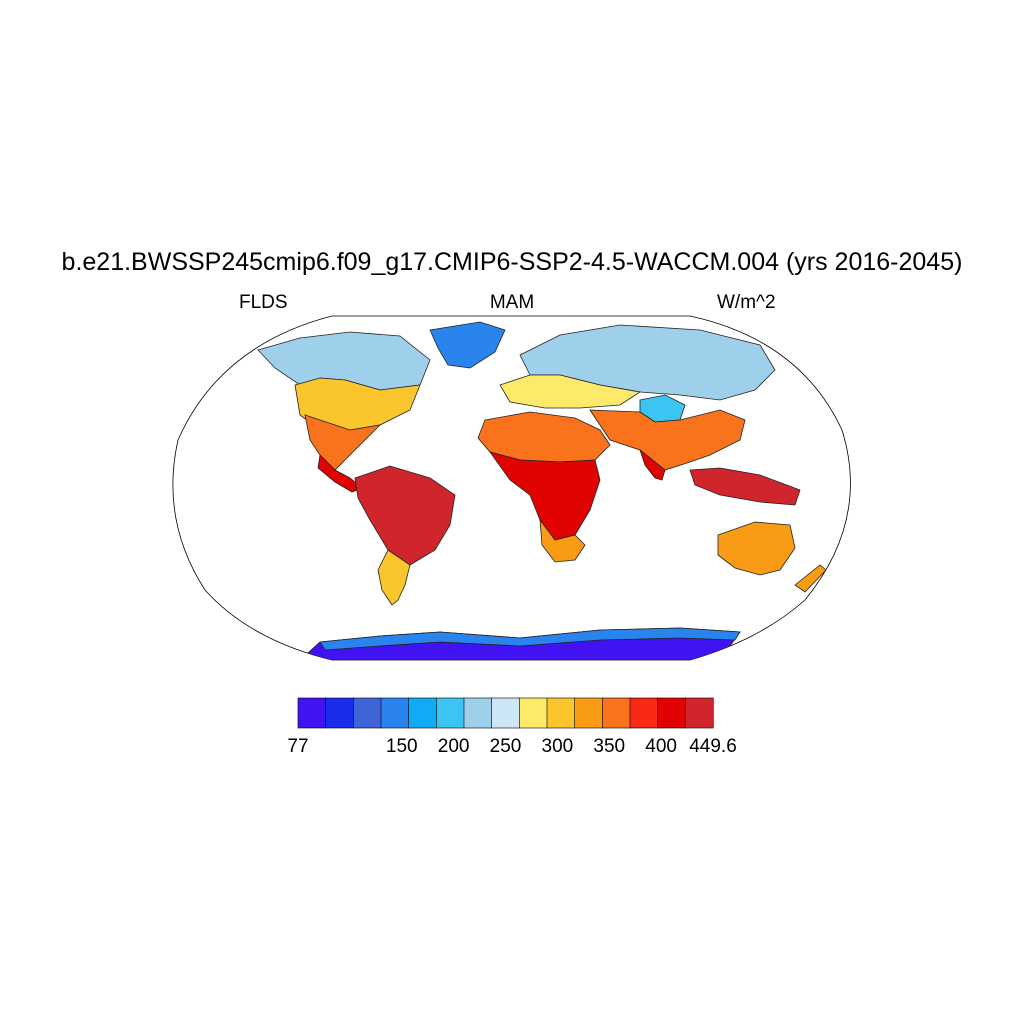  Describe the element at coordinates (745, 486) in the screenshot. I see `land-maritime-continent` at that location.